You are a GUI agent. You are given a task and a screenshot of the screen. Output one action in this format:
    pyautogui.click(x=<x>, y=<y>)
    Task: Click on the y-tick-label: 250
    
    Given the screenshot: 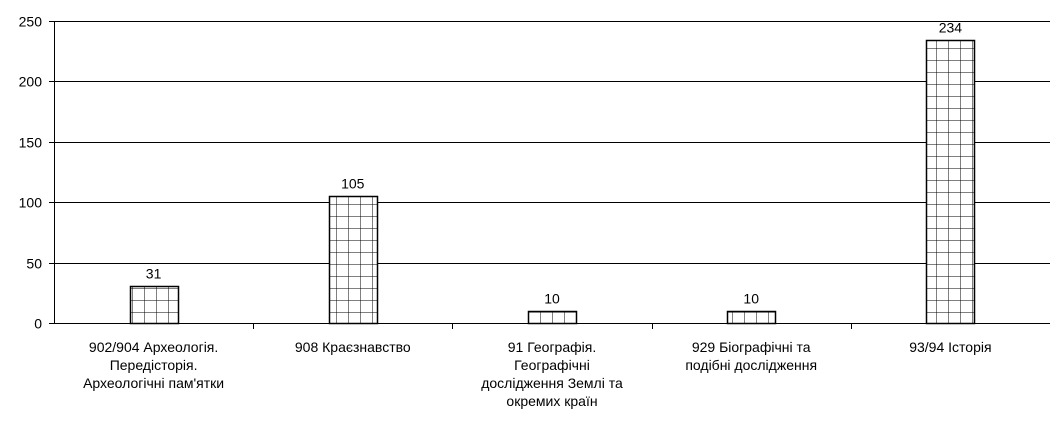 What is the action you would take?
    pyautogui.click(x=31, y=22)
    